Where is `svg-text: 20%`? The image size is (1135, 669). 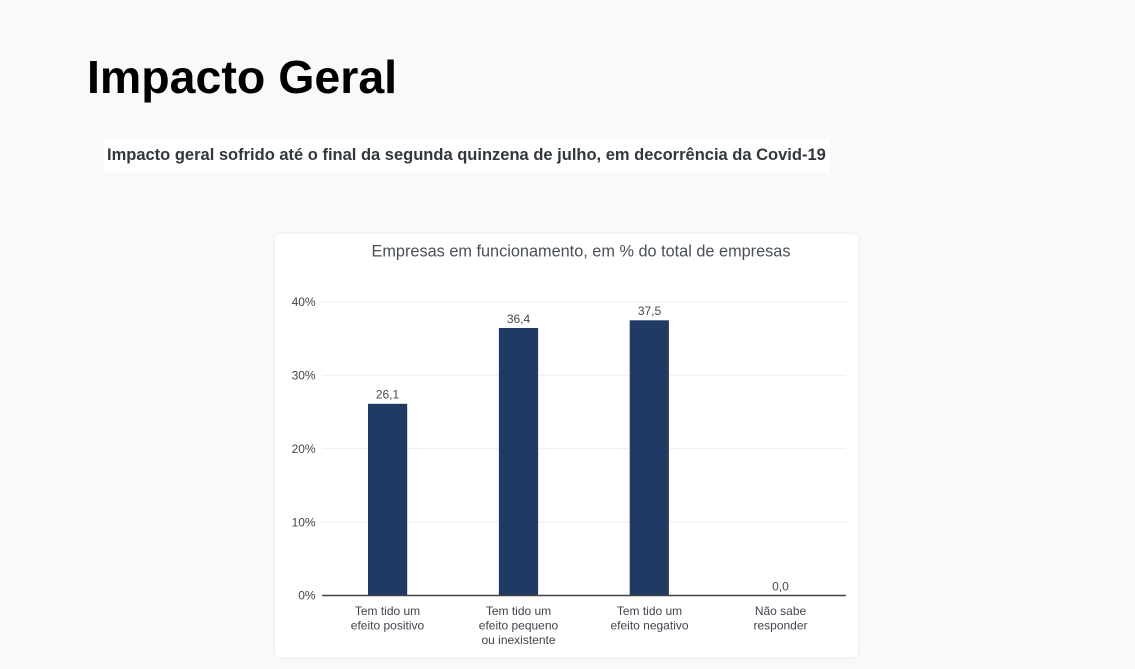 svg-text: 20% is located at coordinates (304, 449).